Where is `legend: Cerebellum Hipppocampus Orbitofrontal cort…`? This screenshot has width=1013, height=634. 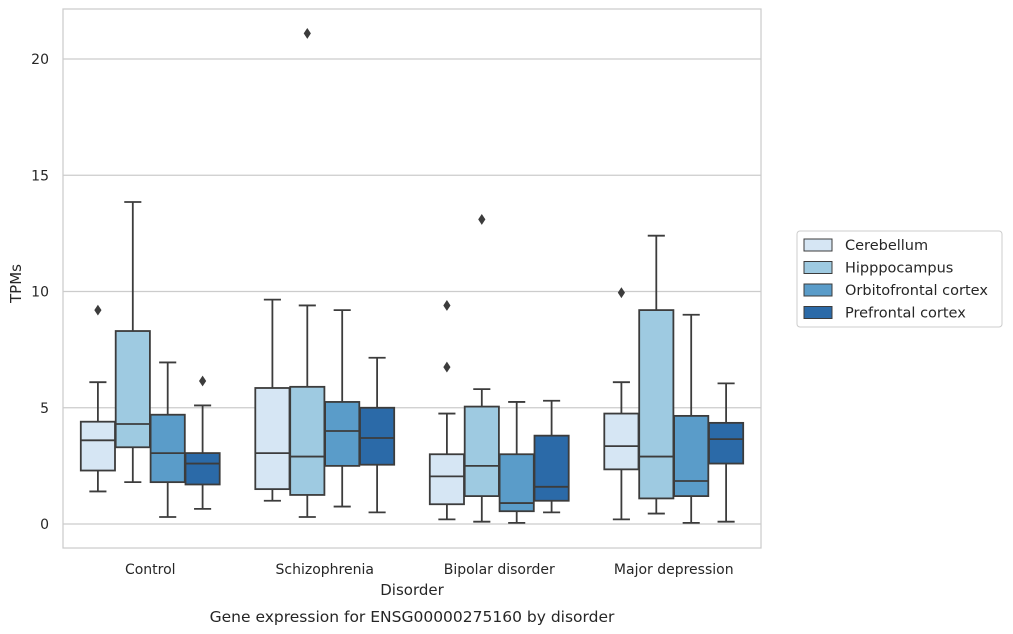
legend: Cerebellum Hipppocampus Orbitofrontal cort… is located at coordinates (899, 279).